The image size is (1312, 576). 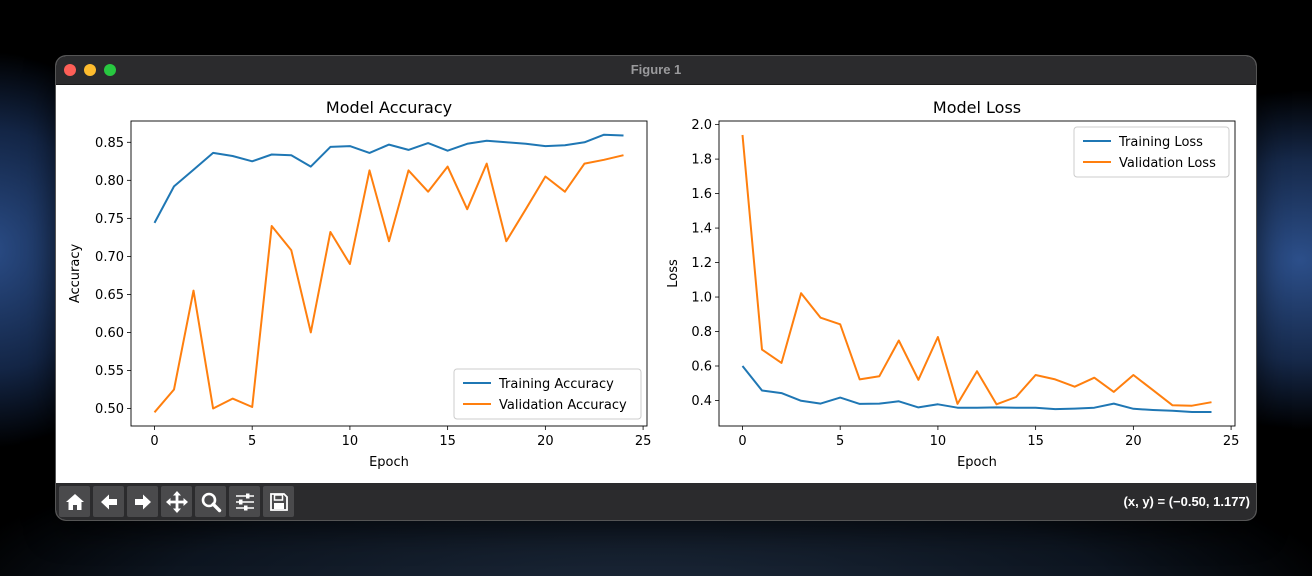 I want to click on y-tick-label: 0.65, so click(x=109, y=295).